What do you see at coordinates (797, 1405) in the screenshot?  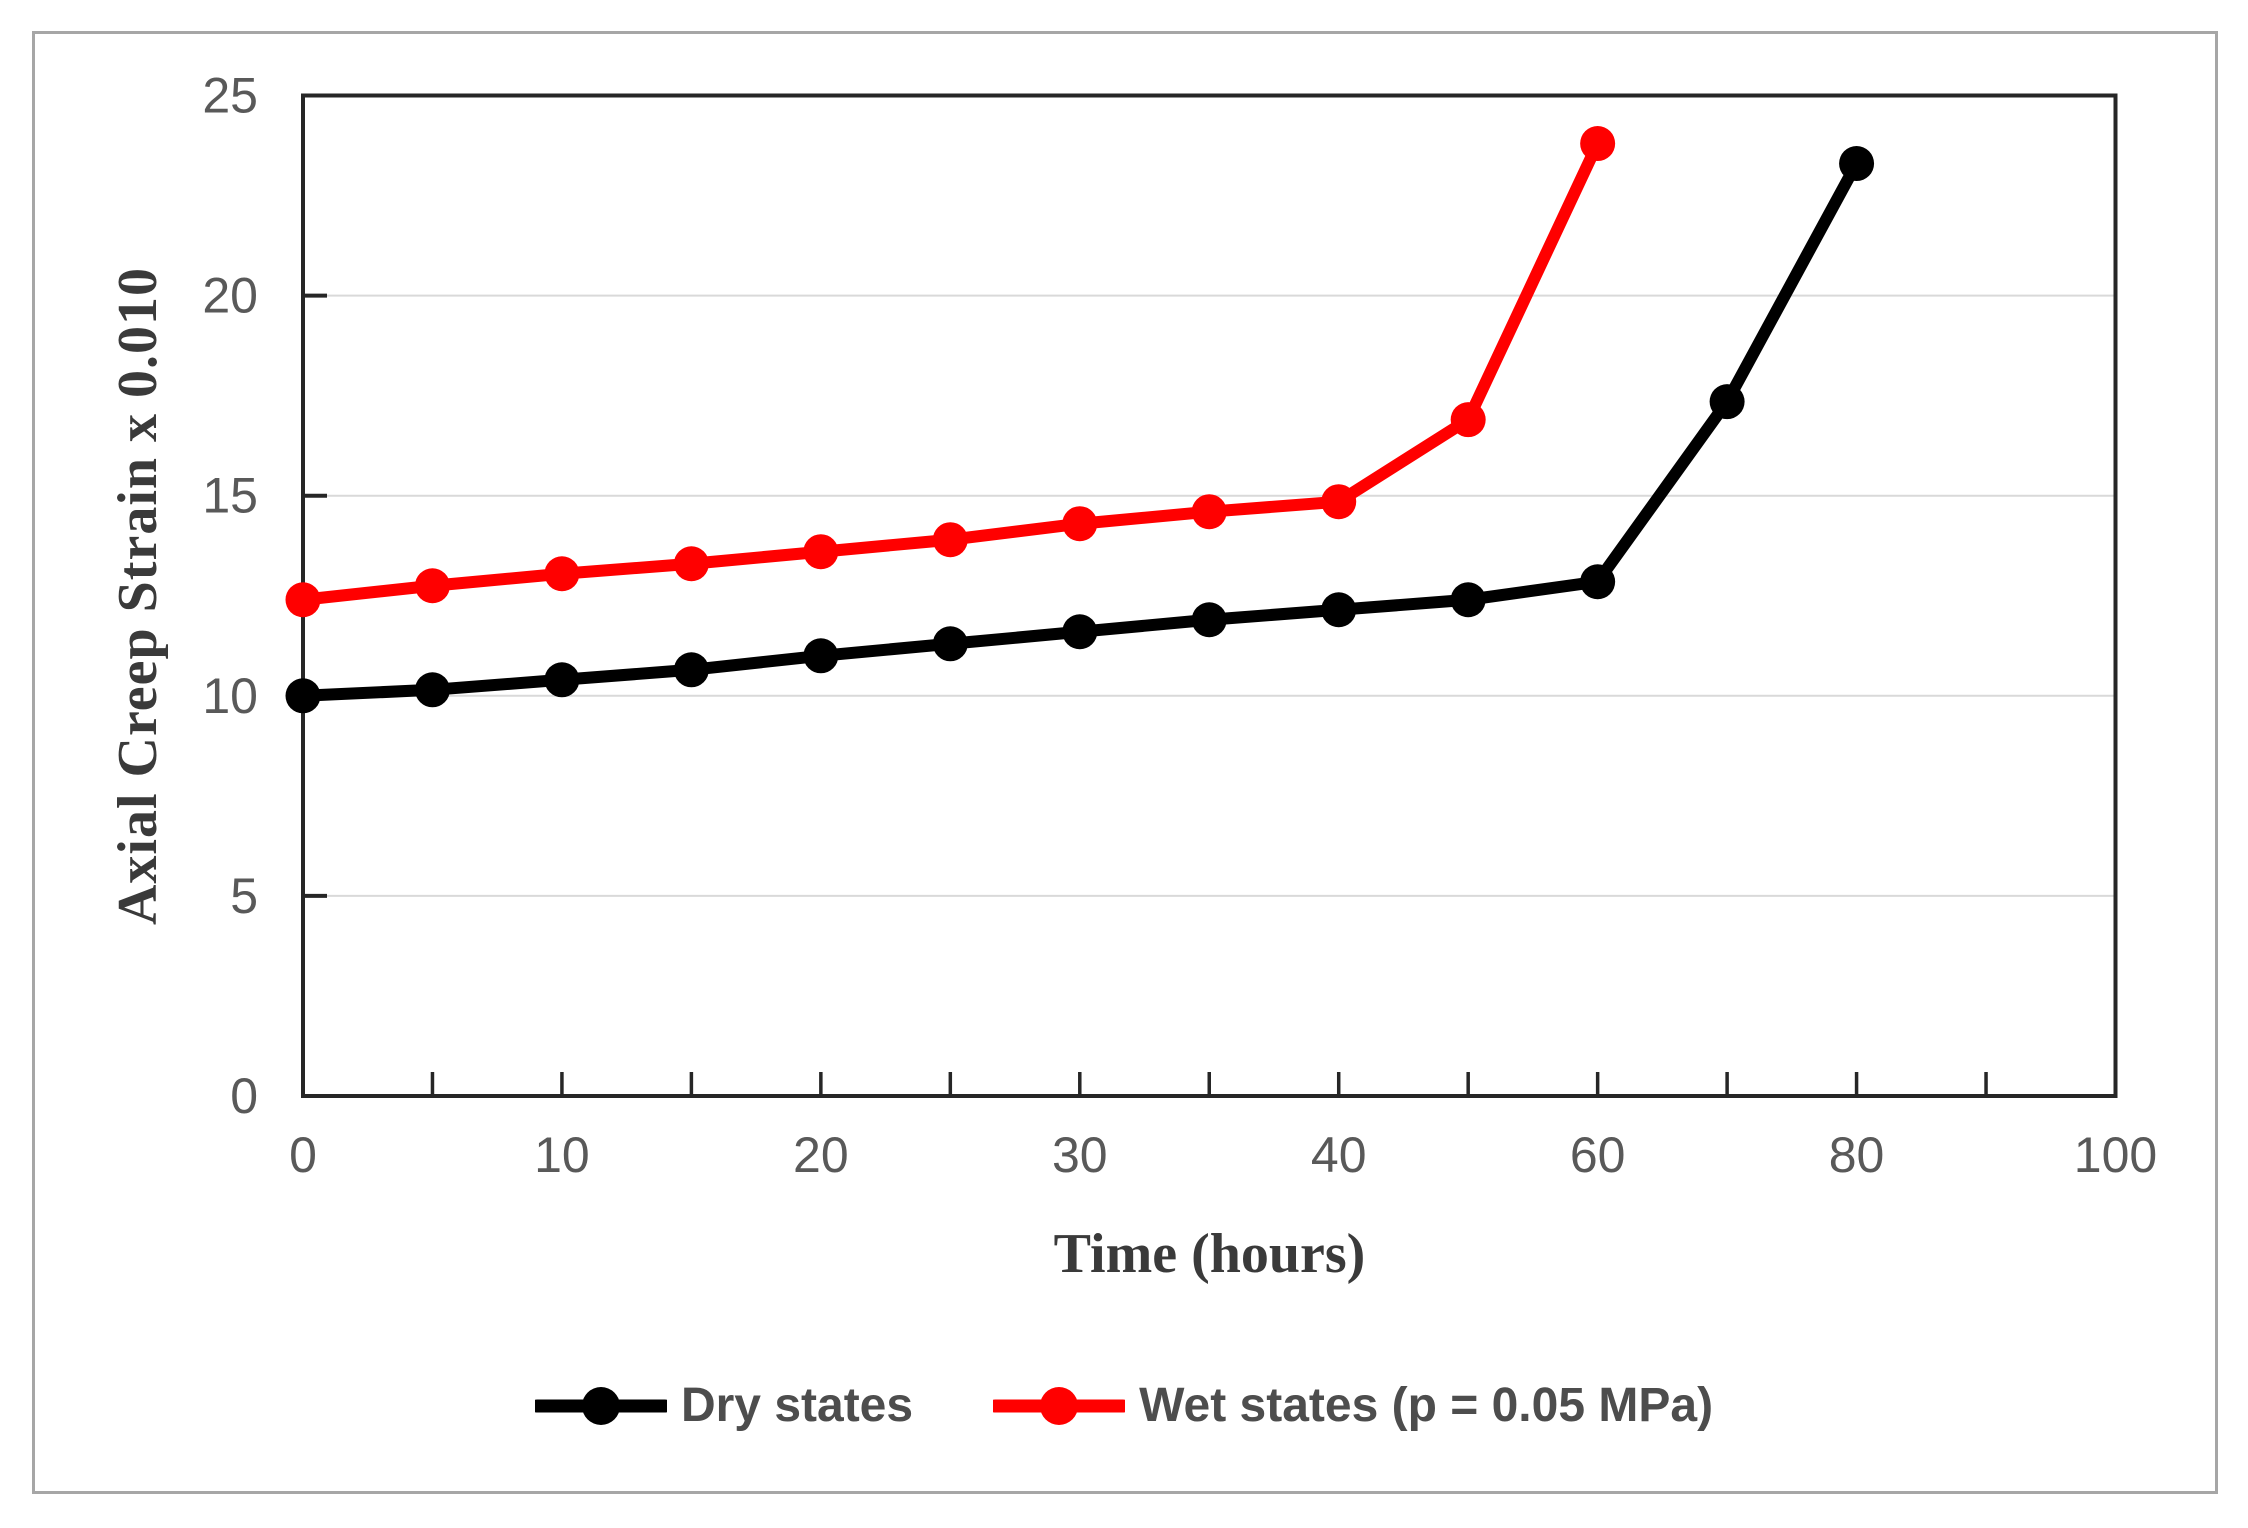 I see `legend-label-dry: Dry states` at bounding box center [797, 1405].